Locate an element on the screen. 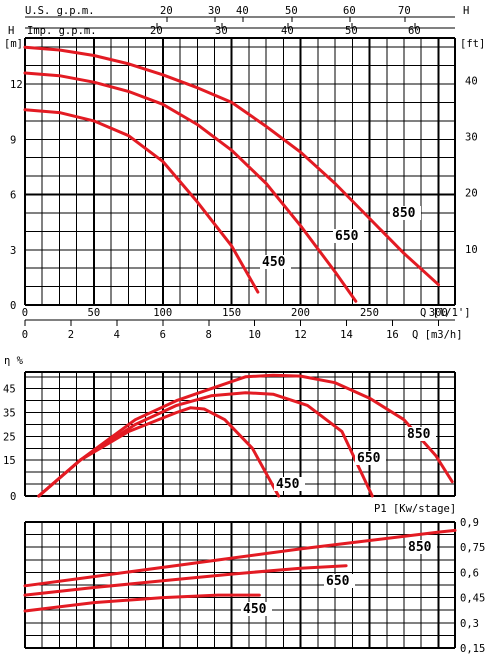 This screenshot has width=490, height=665. top-axis-us-tick: 20 is located at coordinates (166, 11).